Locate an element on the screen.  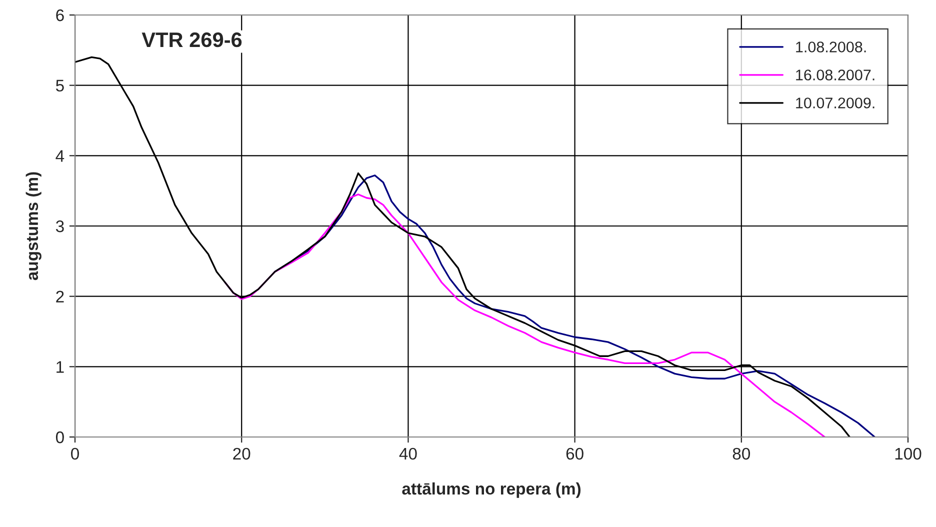
y-tick-label: 6 is located at coordinates (60, 15).